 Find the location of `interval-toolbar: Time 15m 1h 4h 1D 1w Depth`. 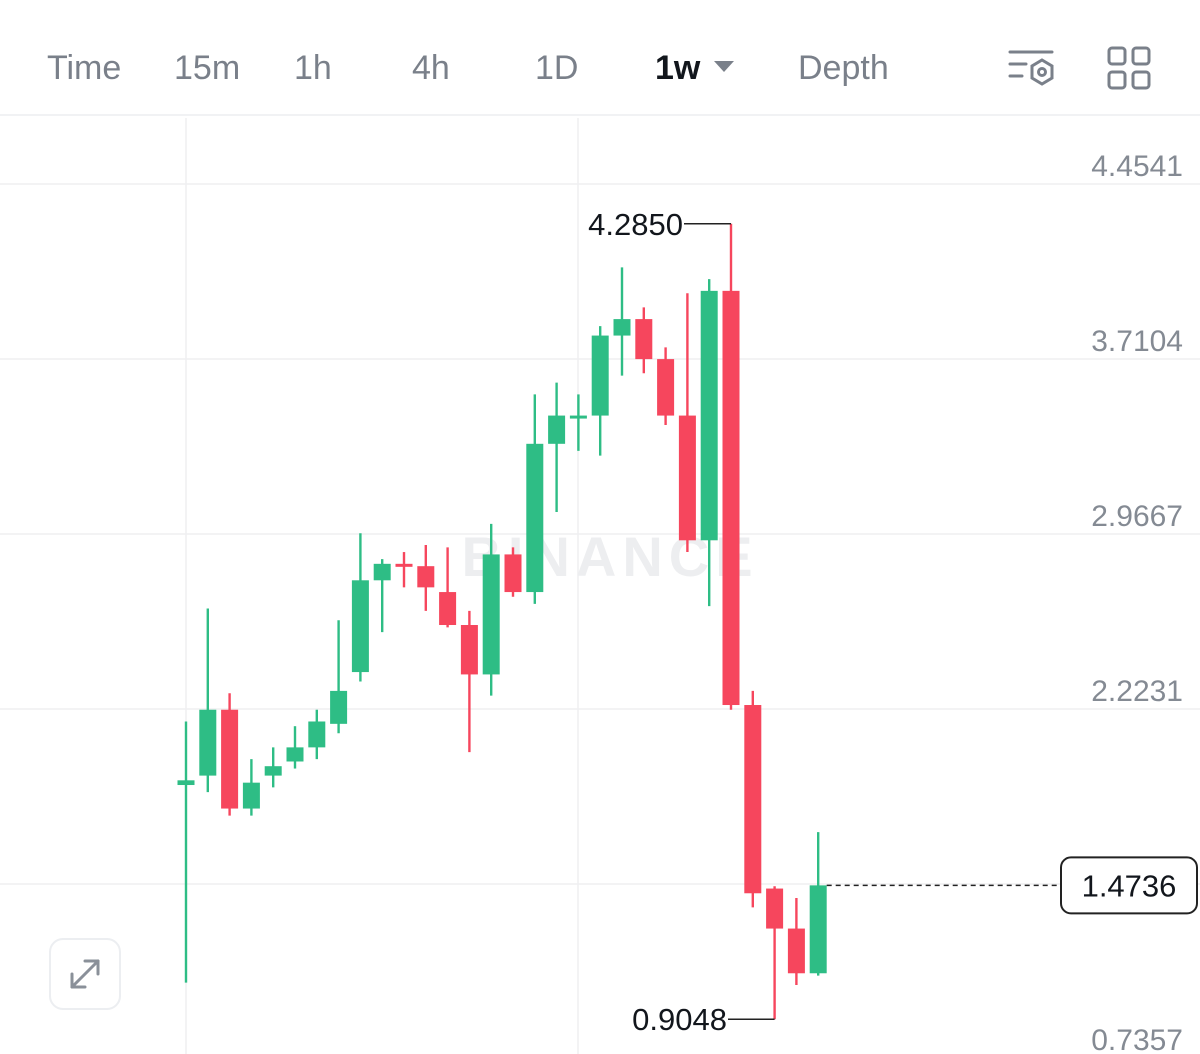

interval-toolbar: Time 15m 1h 4h 1D 1w Depth is located at coordinates (600, 58).